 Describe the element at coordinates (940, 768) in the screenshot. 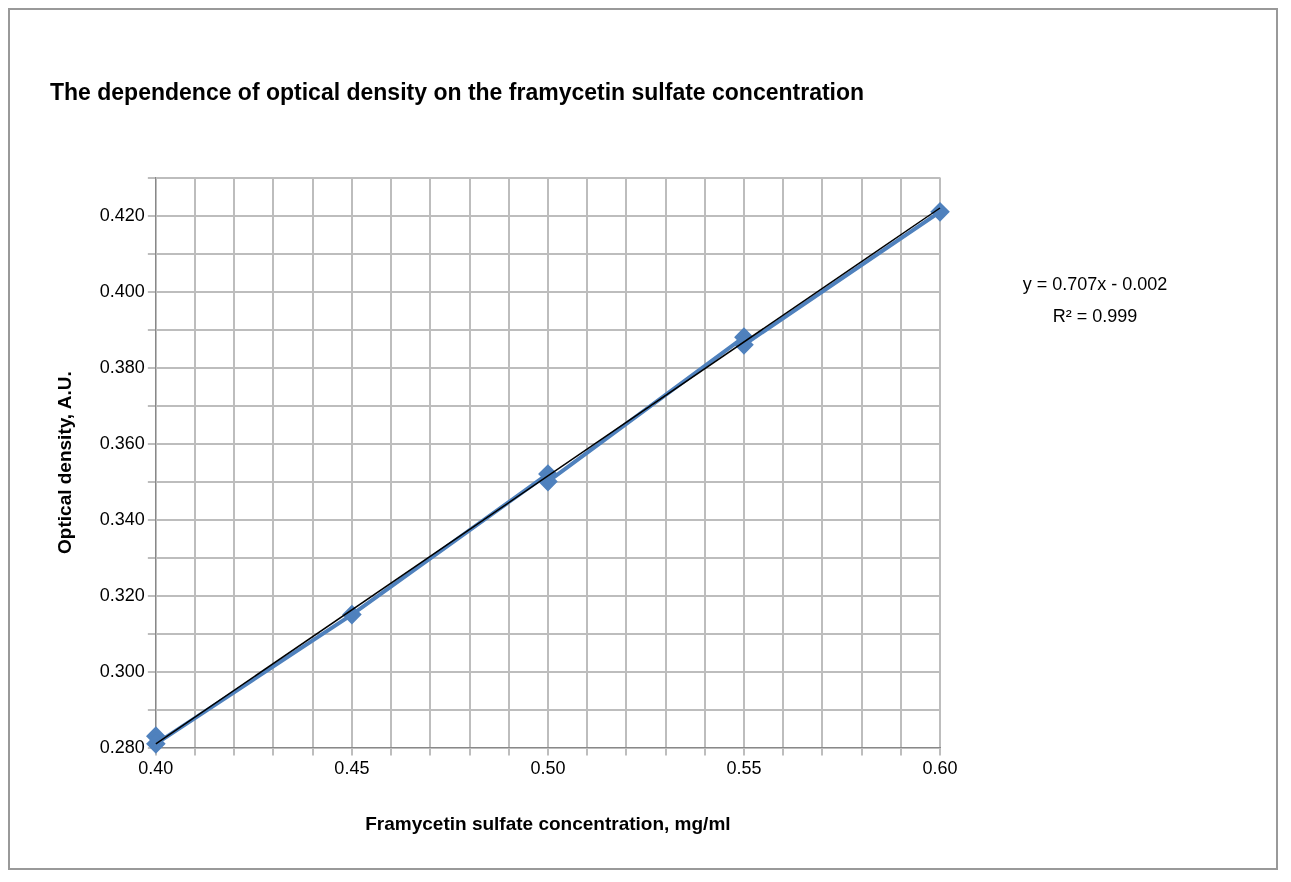

I see `x-tick-label: 0.60` at that location.